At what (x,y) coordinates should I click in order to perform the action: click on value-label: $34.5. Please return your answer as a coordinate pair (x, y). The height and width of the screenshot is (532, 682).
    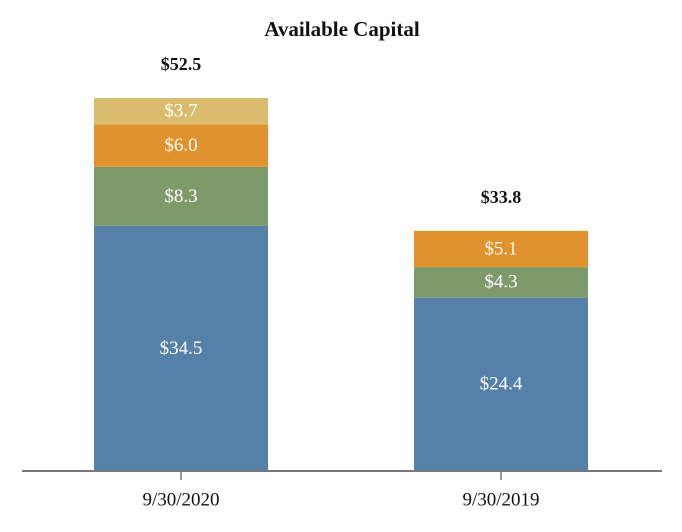
    Looking at the image, I should click on (181, 348).